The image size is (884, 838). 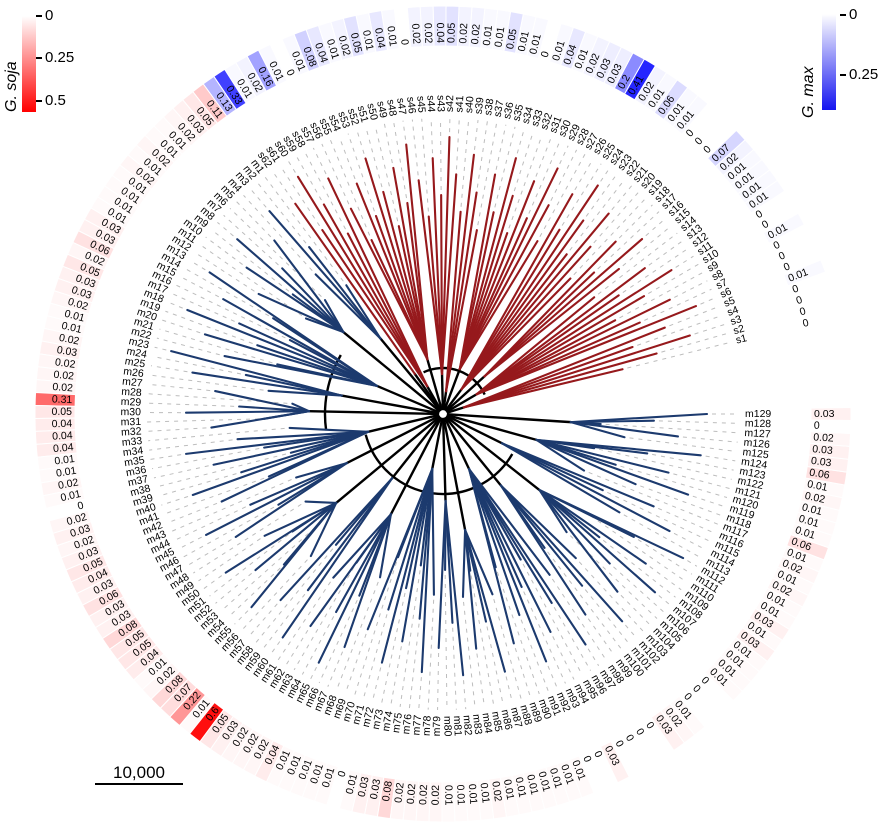 I want to click on tip-label: m129, so click(x=758, y=414).